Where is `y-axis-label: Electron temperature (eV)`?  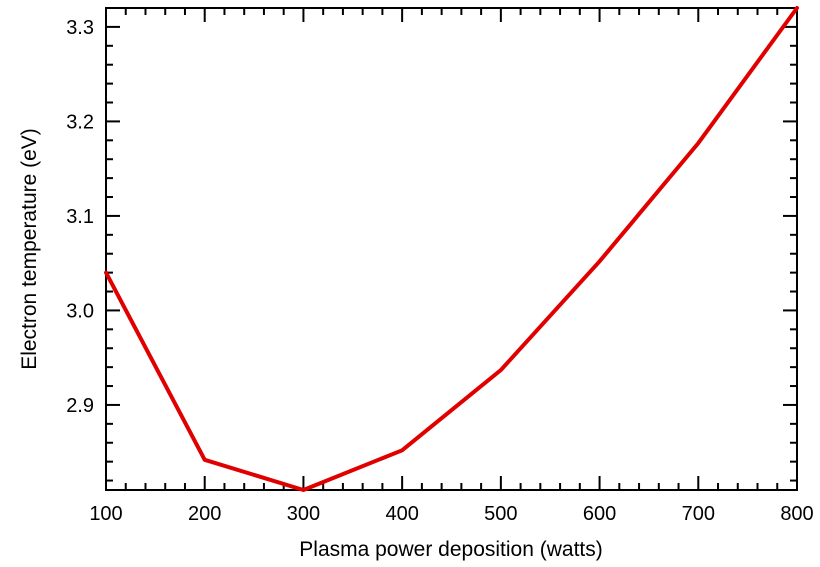
y-axis-label: Electron temperature (eV) is located at coordinates (29, 249).